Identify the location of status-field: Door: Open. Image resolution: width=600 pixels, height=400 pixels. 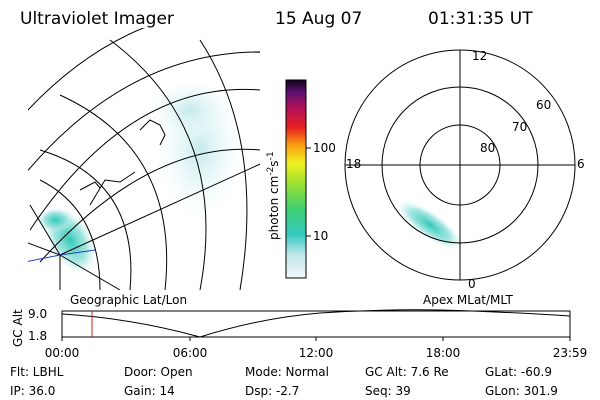
(158, 372).